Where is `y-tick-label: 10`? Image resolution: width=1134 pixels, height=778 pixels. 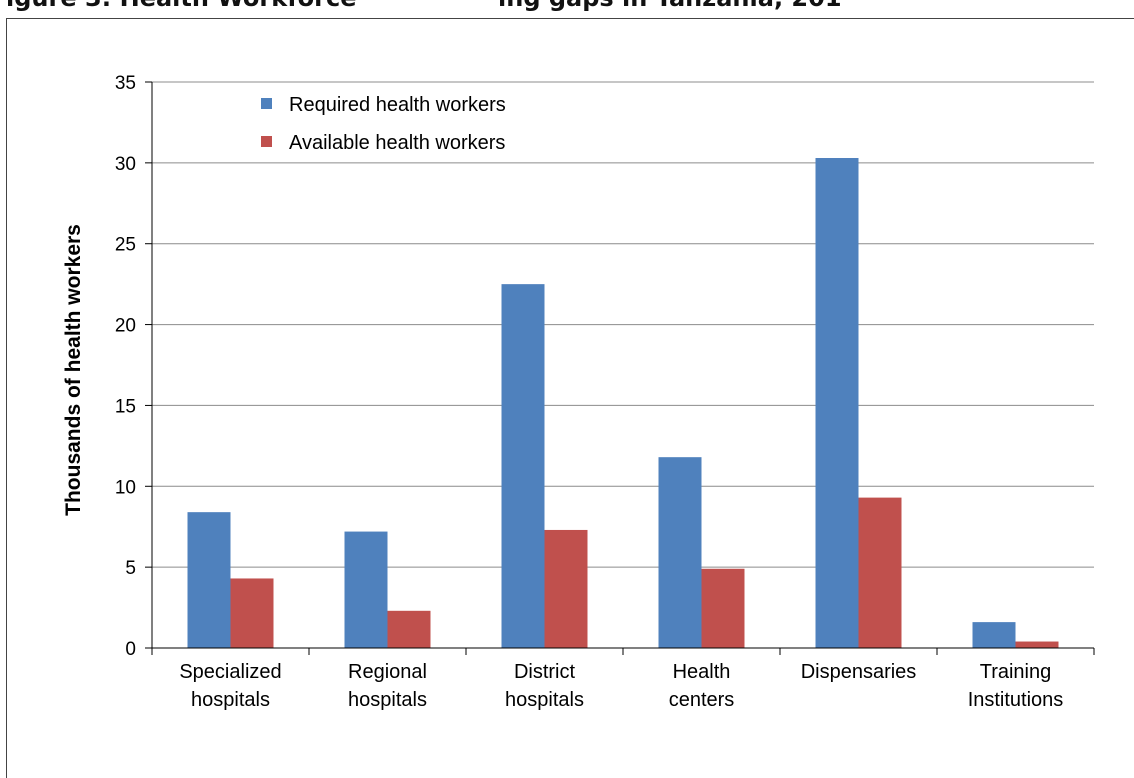
y-tick-label: 10 is located at coordinates (125, 487).